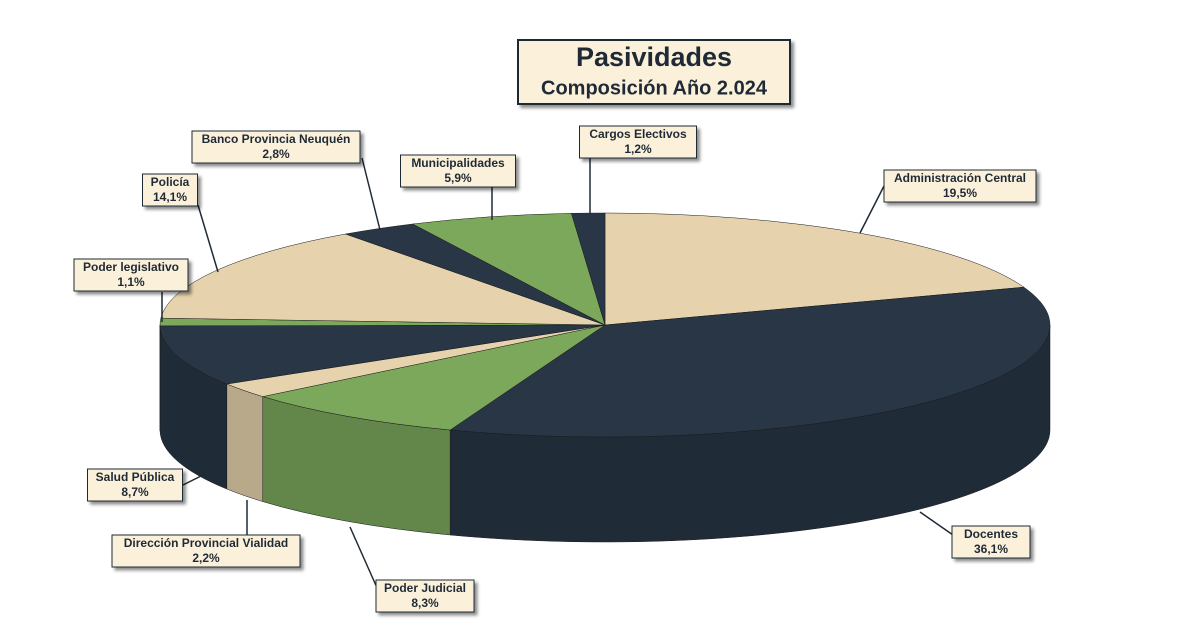 Image resolution: width=1200 pixels, height=632 pixels. Describe the element at coordinates (458, 178) in the screenshot. I see `value-label: 5,9%` at that location.